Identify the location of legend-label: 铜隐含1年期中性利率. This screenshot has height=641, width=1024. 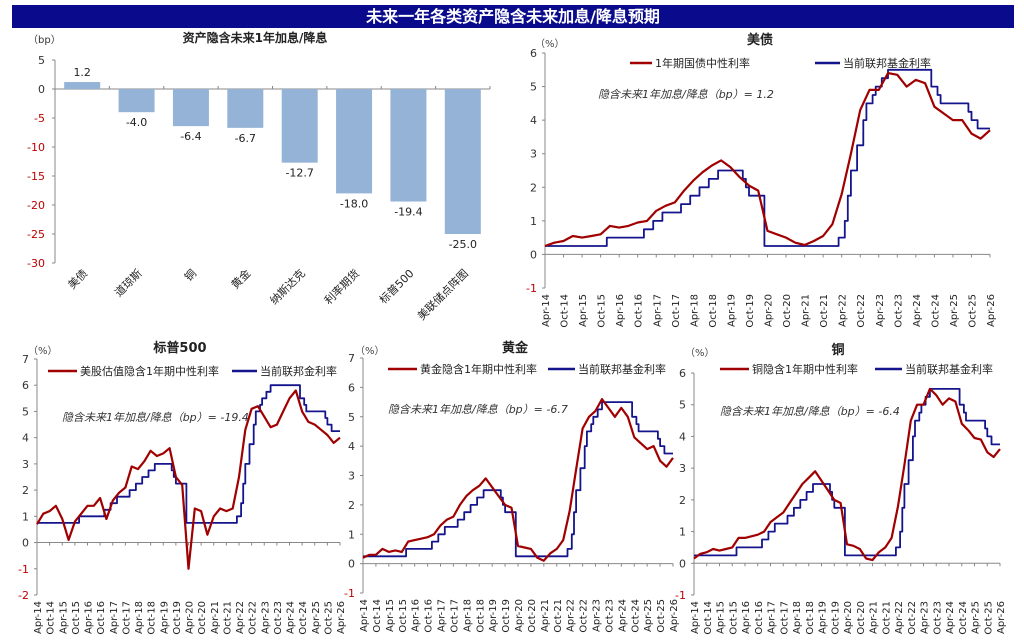
(805, 369).